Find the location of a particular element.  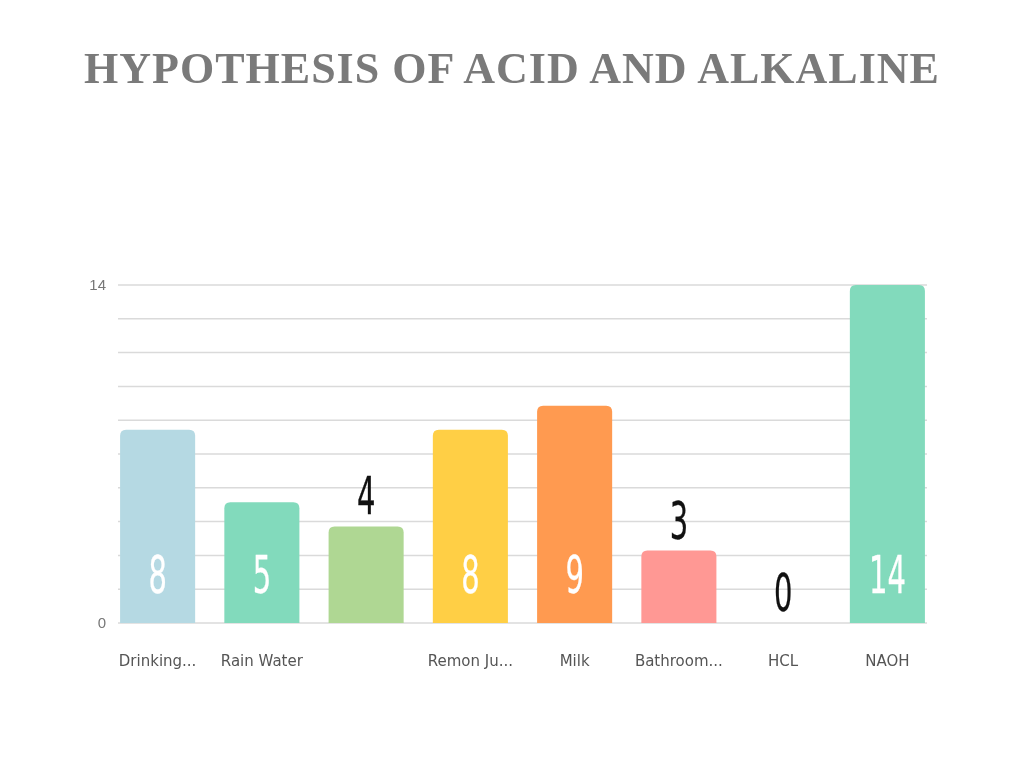

x-tick-label: HCL is located at coordinates (783, 661).